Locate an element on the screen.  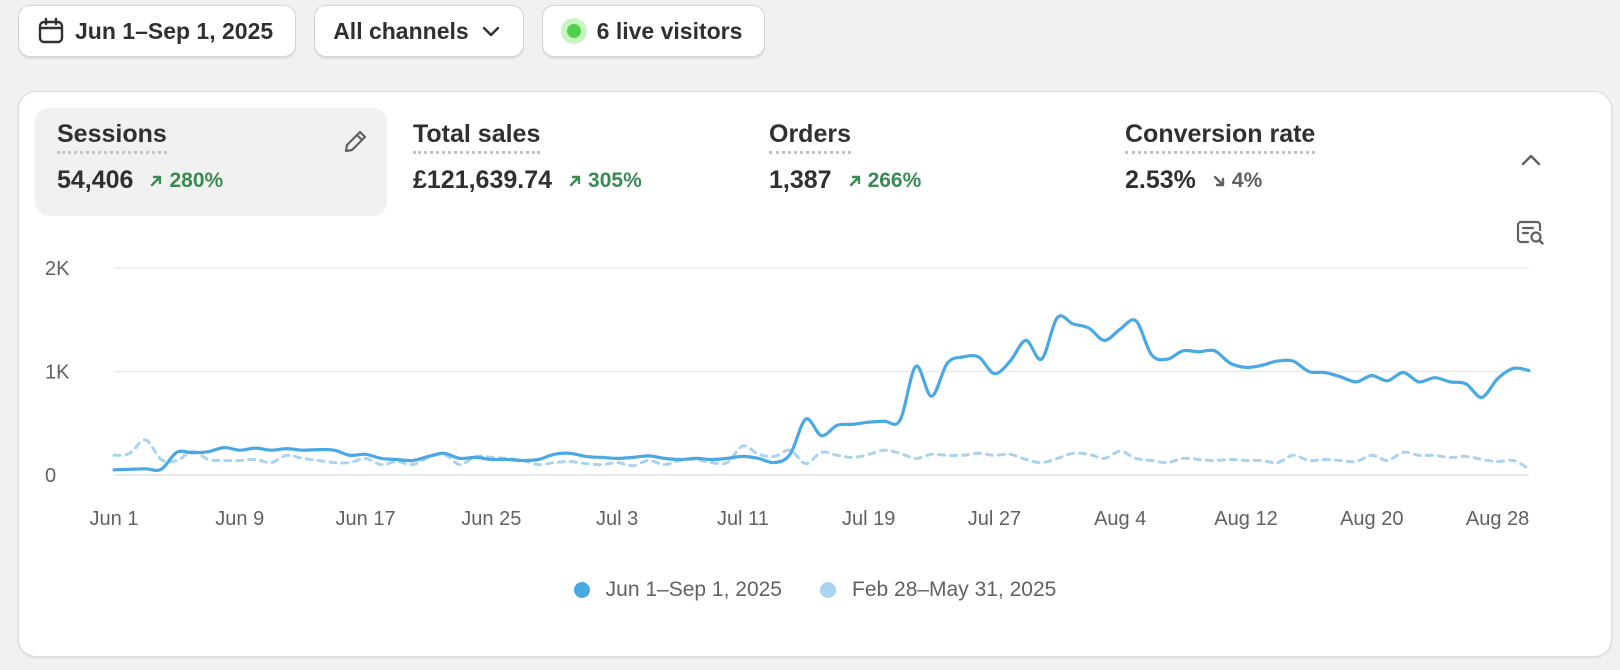
live-visitors-button: 6 live visitors is located at coordinates (653, 31).